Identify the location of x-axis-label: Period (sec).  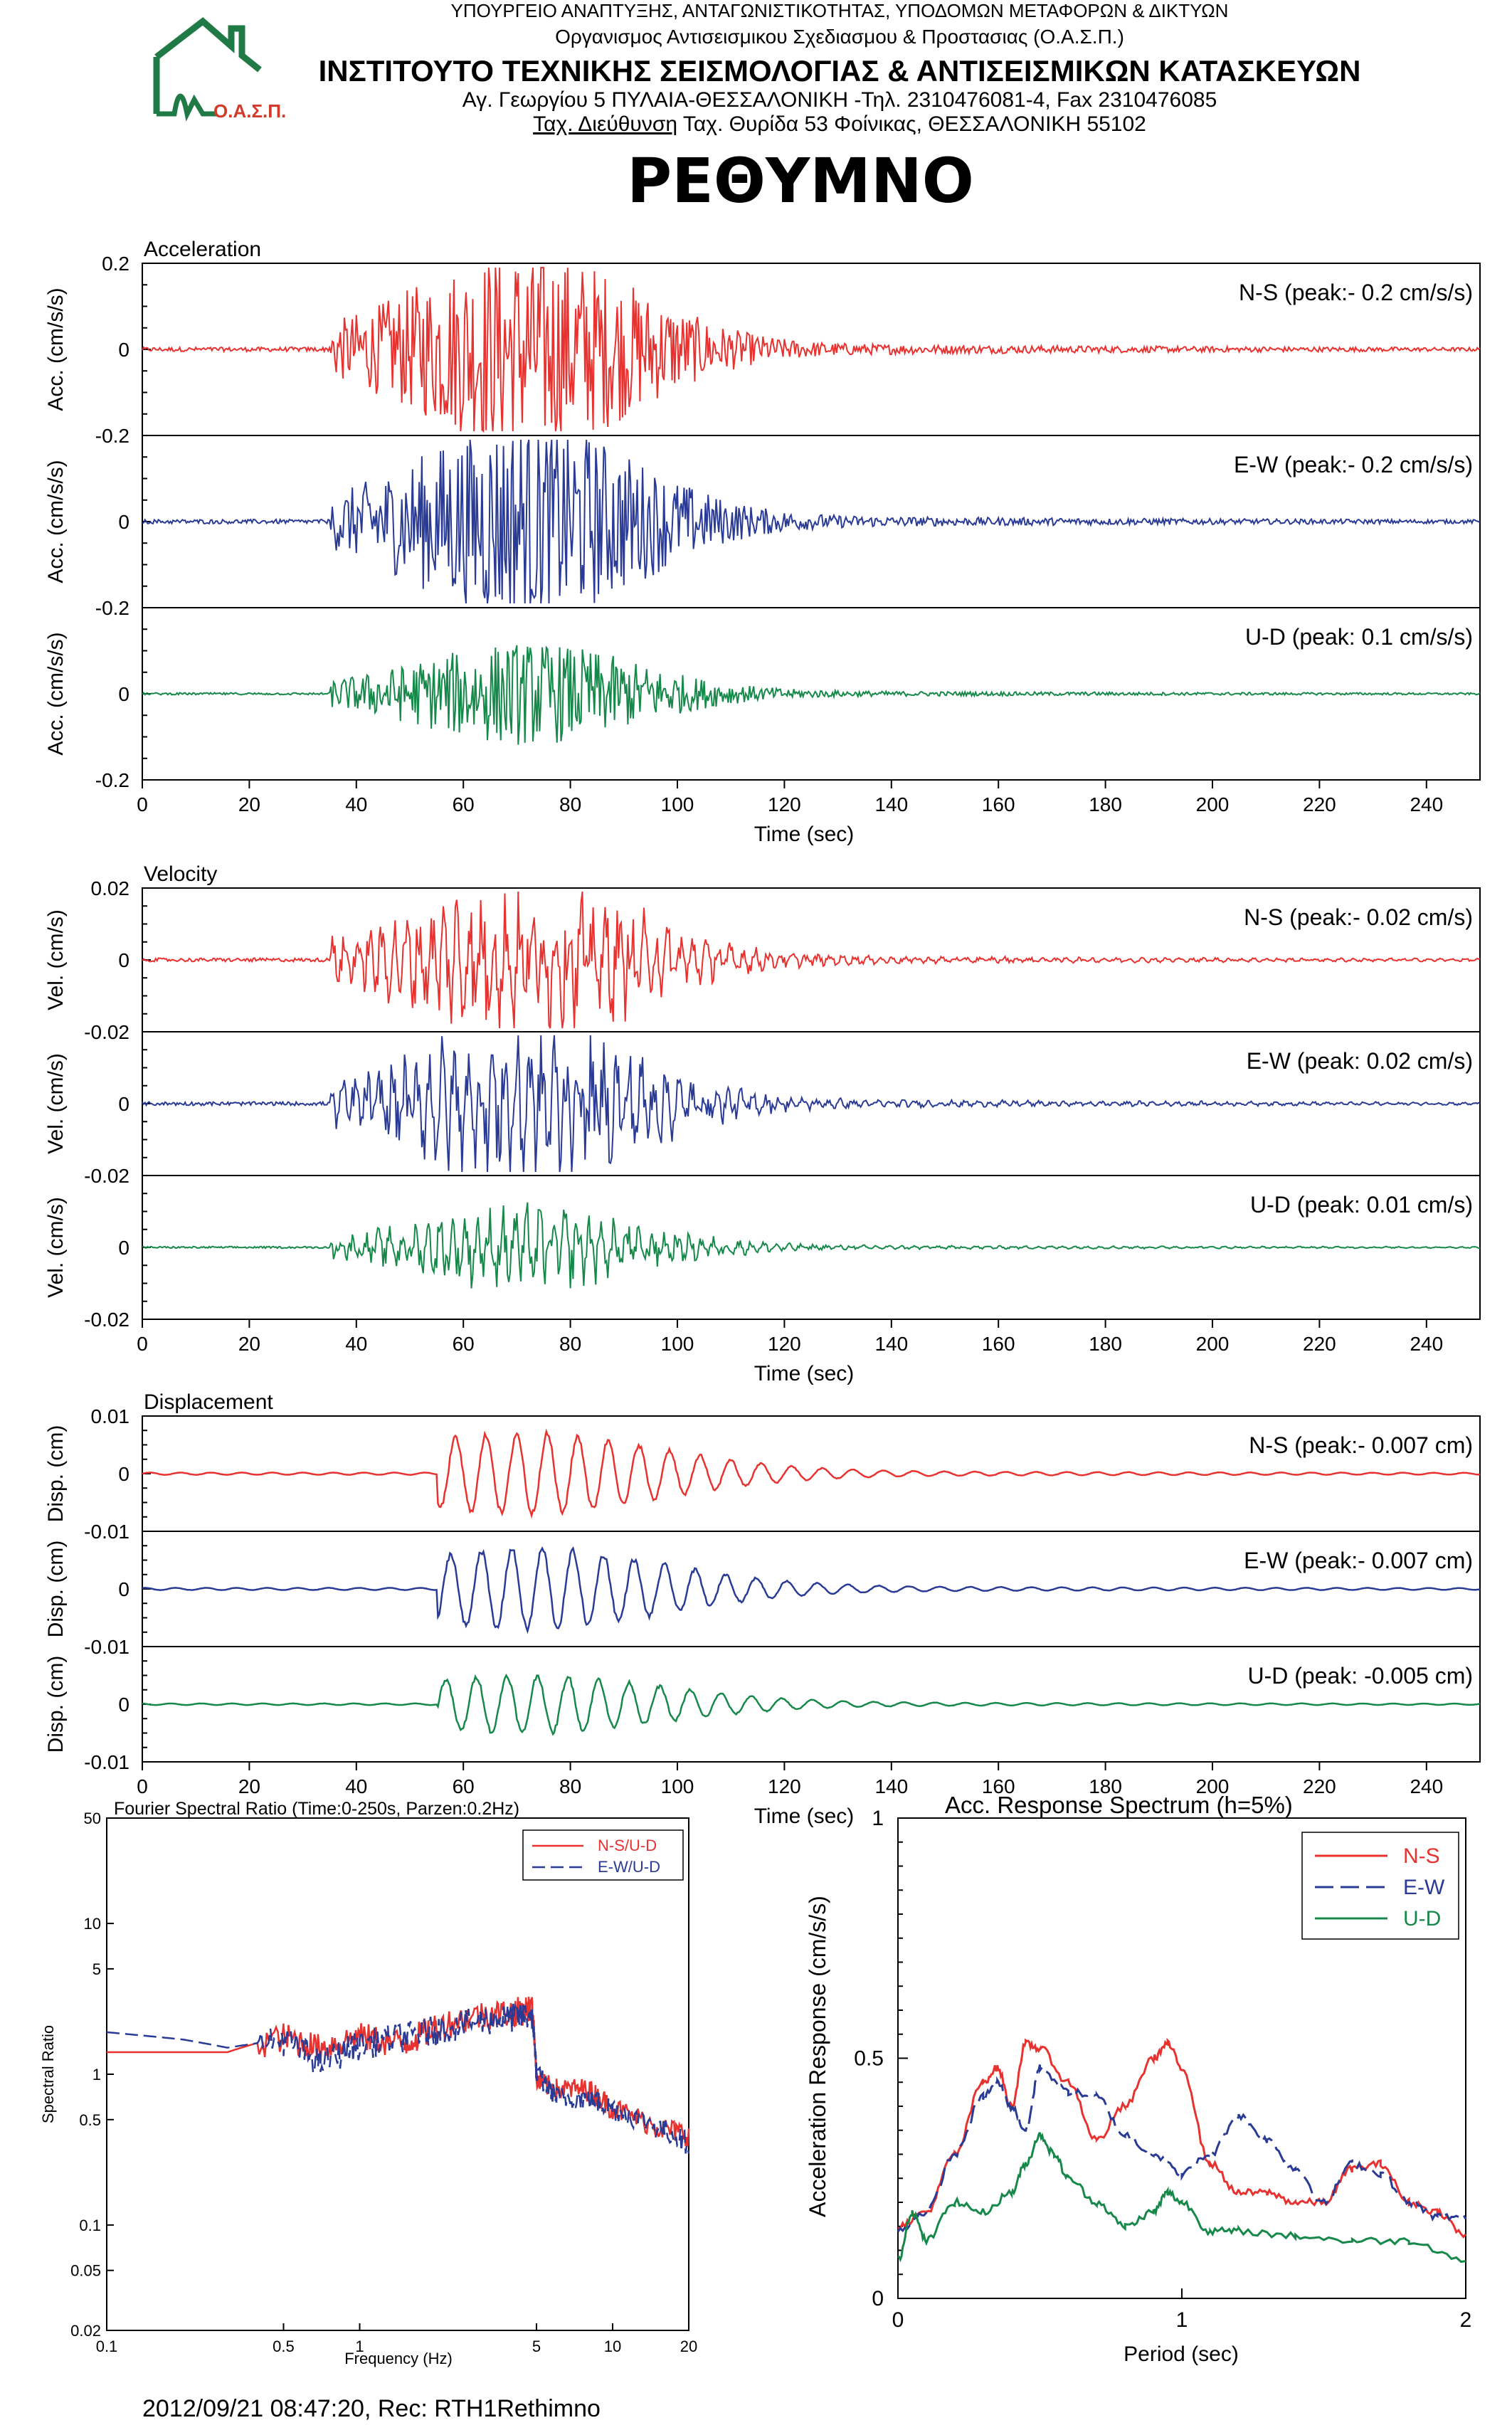
(1181, 2354).